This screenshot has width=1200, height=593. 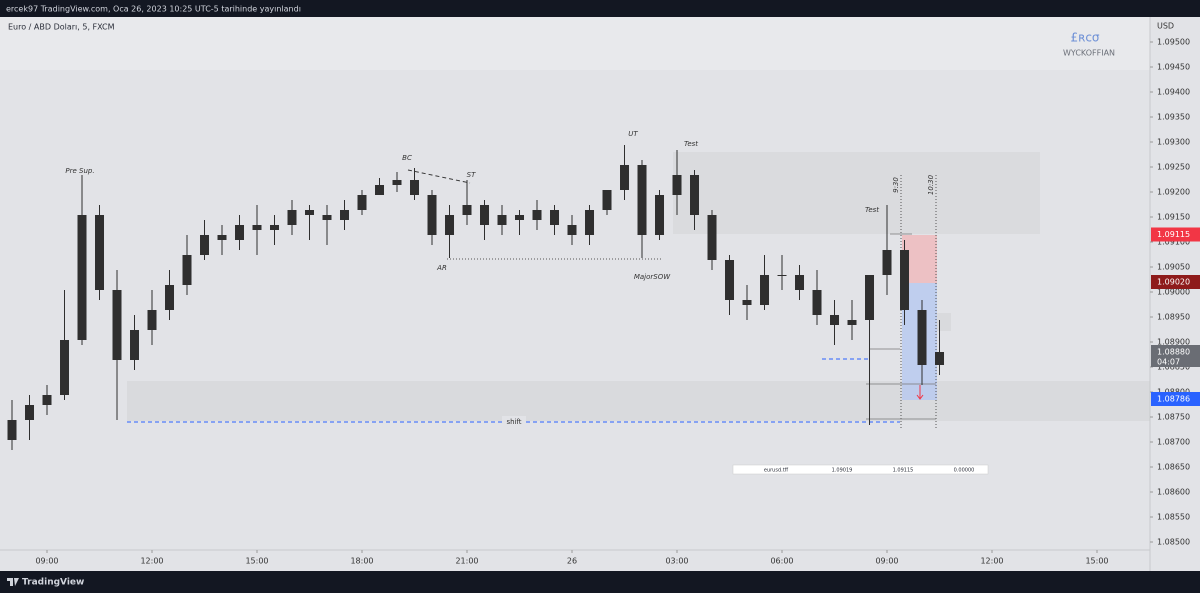 What do you see at coordinates (600, 8) in the screenshot?
I see `top-bar` at bounding box center [600, 8].